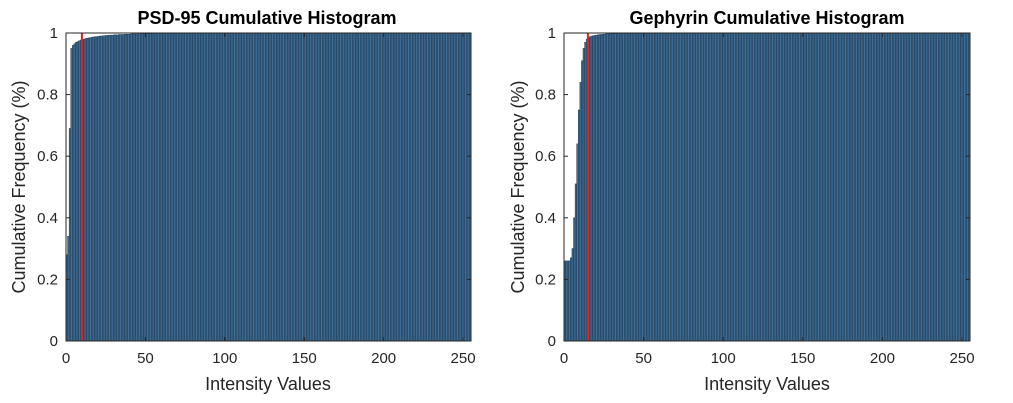 The width and height of the screenshot is (1013, 403). What do you see at coordinates (766, 18) in the screenshot?
I see `chart-title: Gephyrin Cumulative Histogram` at bounding box center [766, 18].